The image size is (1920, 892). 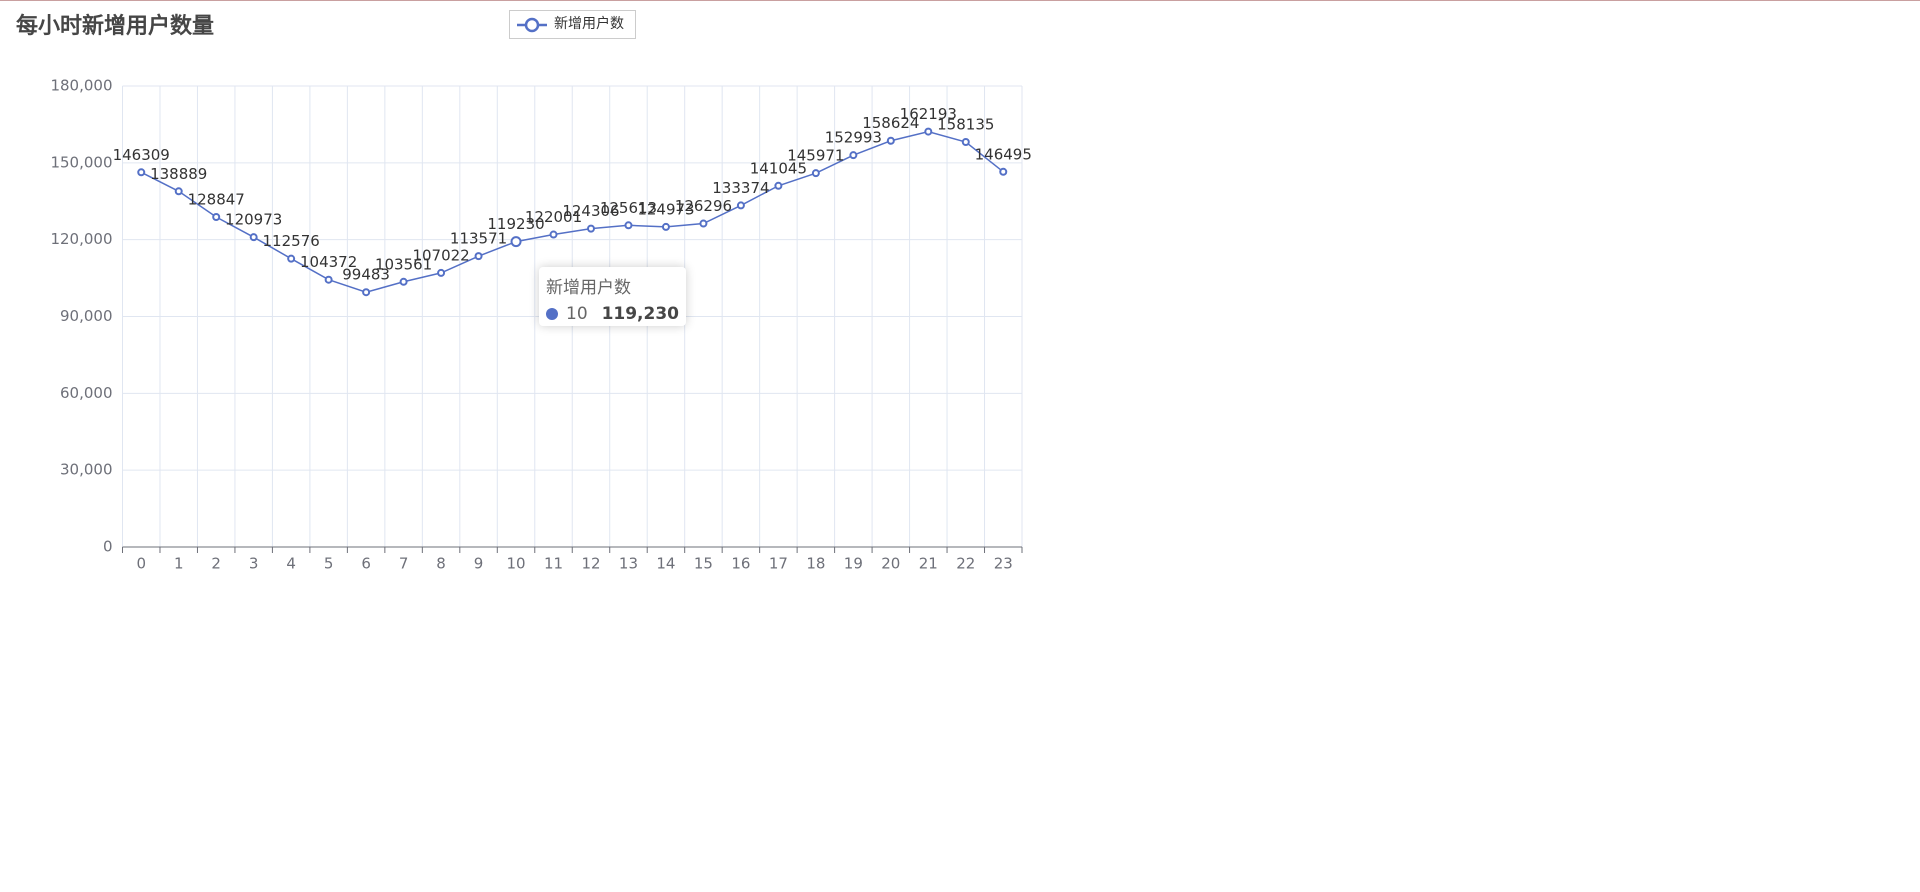 What do you see at coordinates (965, 124) in the screenshot?
I see `data-label: 158135` at bounding box center [965, 124].